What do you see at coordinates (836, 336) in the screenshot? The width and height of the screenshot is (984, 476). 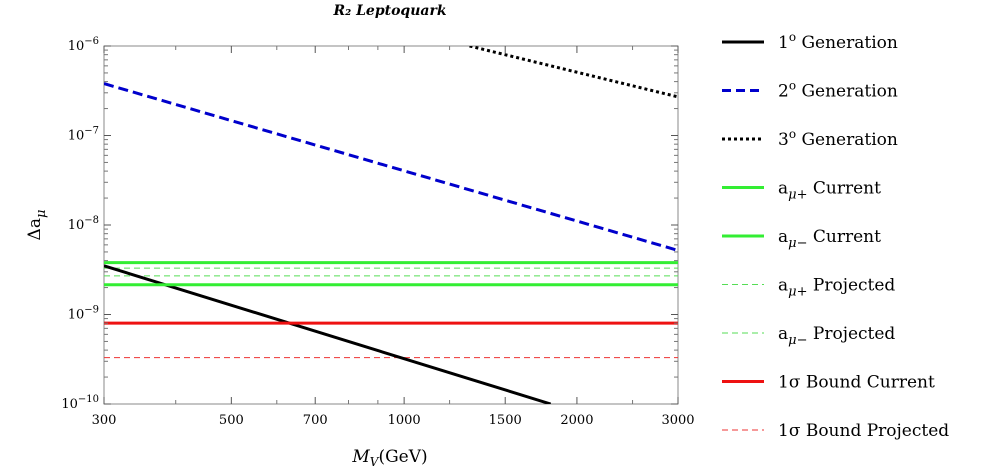 I see `legend-label-7: aμ− Projected` at bounding box center [836, 336].